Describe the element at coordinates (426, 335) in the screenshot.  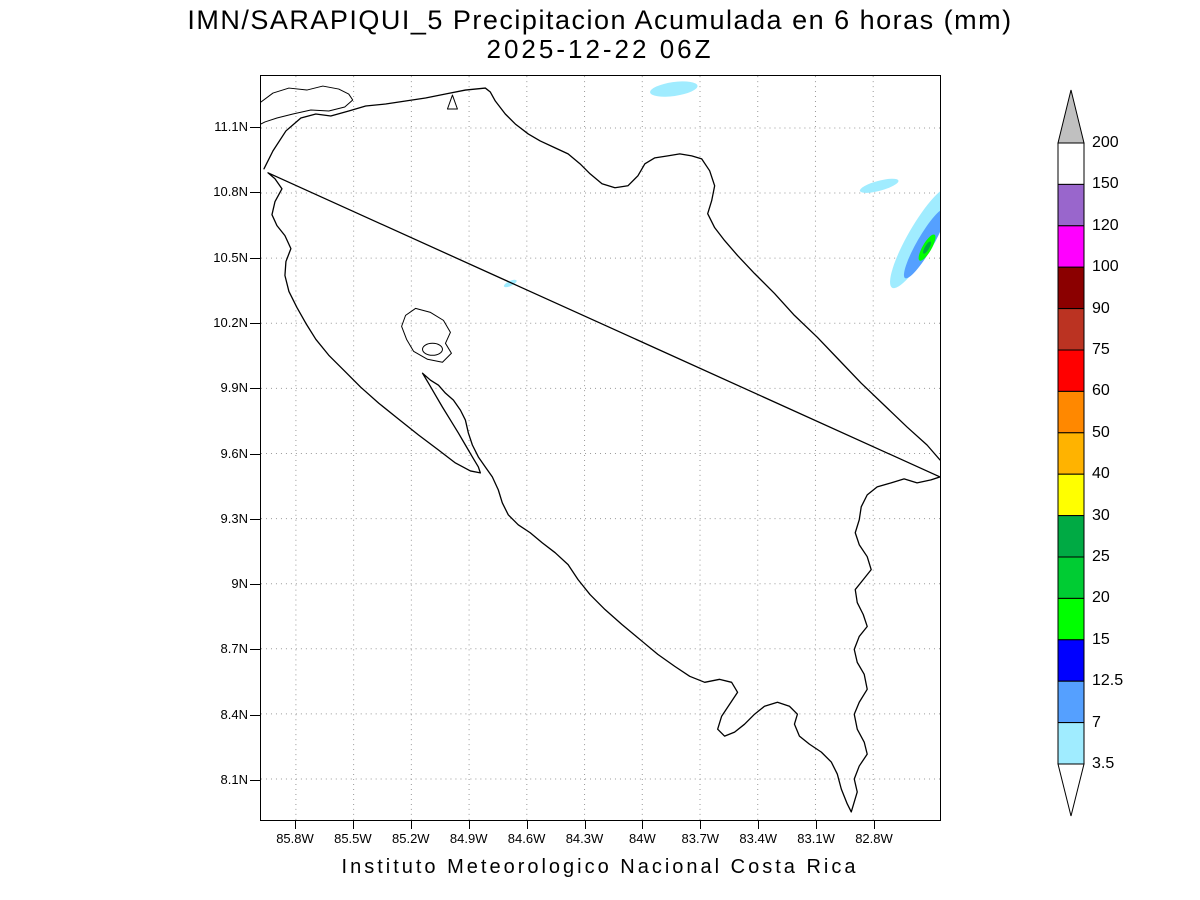
I see `inland-lake-outline` at that location.